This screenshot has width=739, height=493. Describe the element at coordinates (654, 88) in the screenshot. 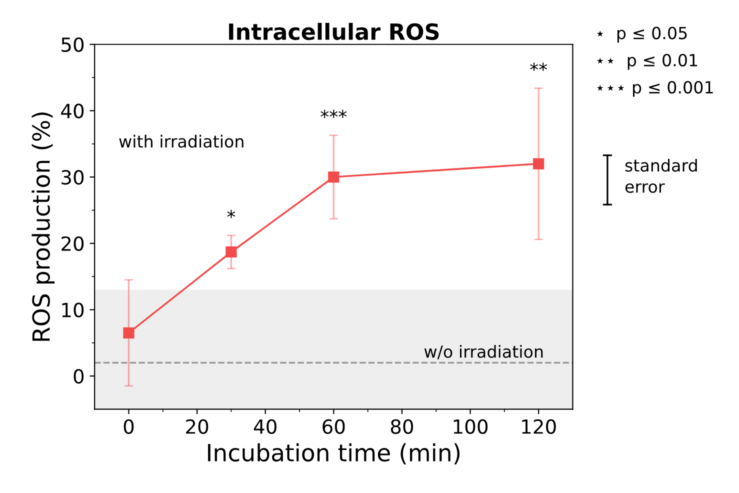

I see `text: ⋆⋆⋆ p ≤ 0.001` at that location.